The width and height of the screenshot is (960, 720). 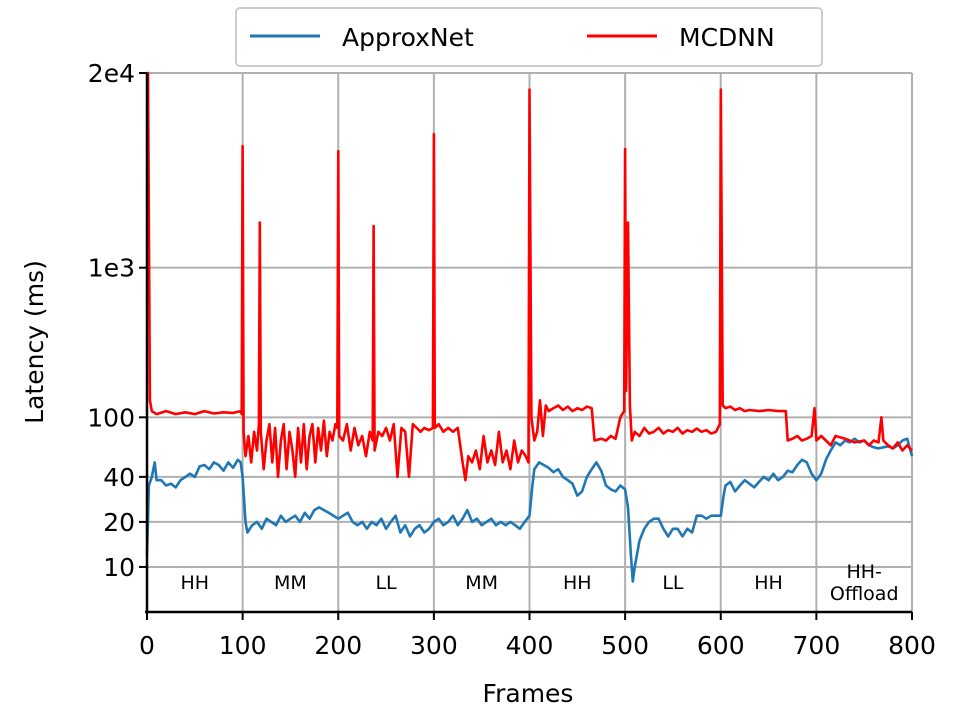 I want to click on legend-label: ApproxNet, so click(x=408, y=37).